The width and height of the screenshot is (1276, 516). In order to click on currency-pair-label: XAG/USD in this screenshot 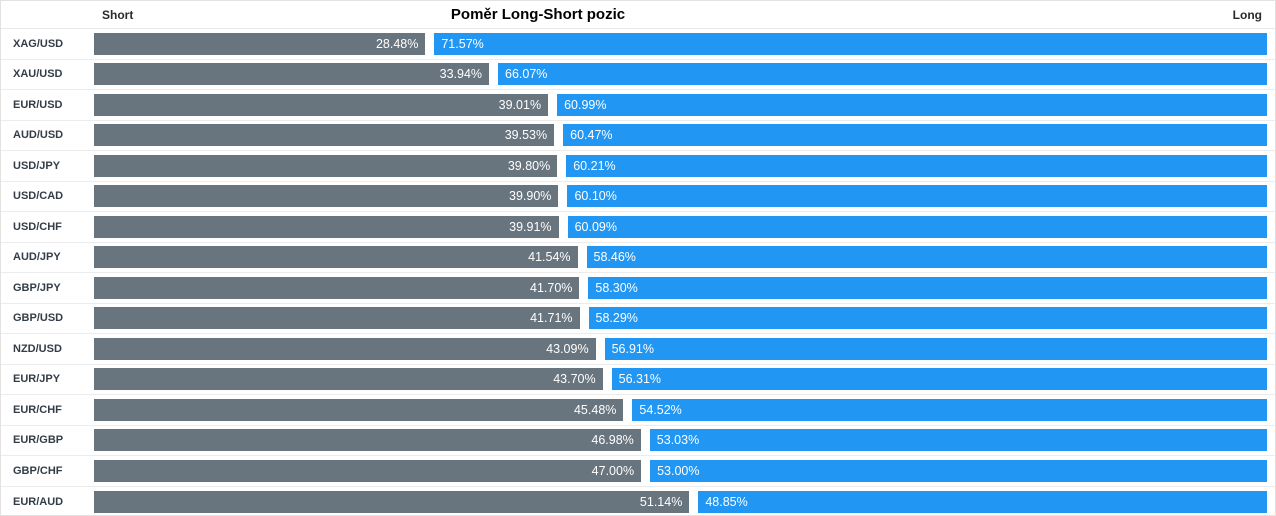, I will do `click(38, 43)`.